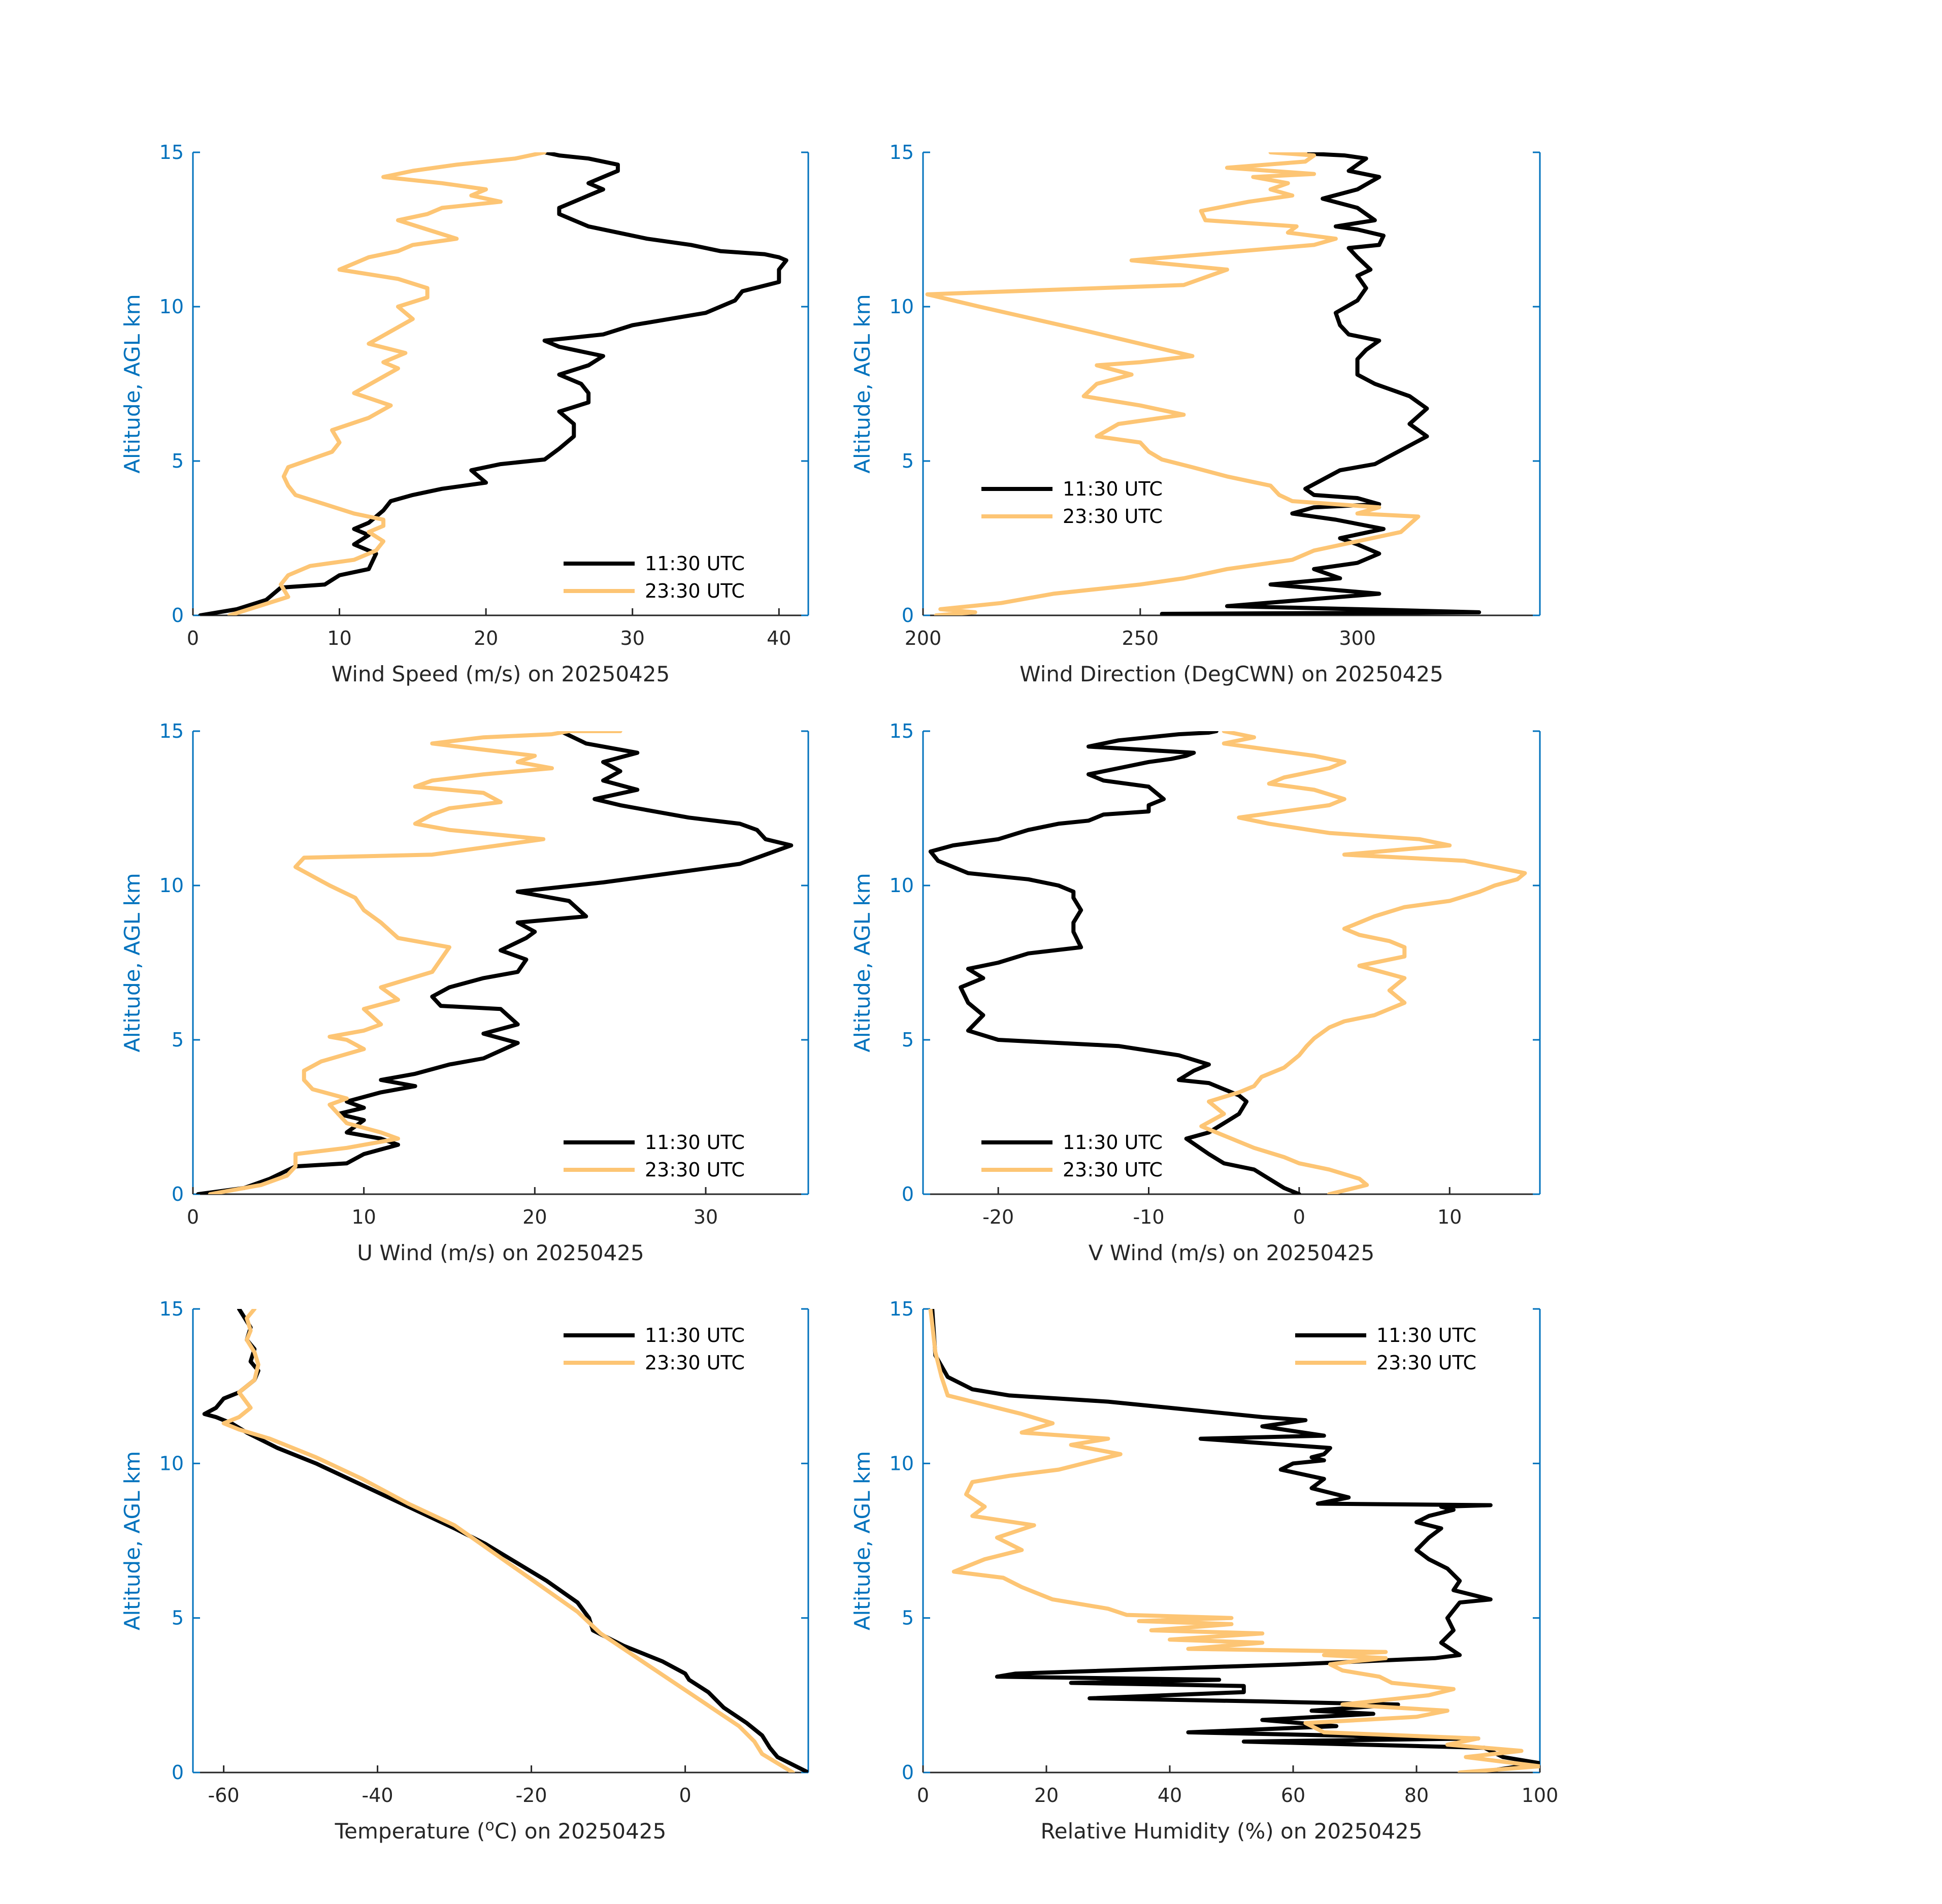 Image resolution: width=1942 pixels, height=1904 pixels. What do you see at coordinates (923, 638) in the screenshot?
I see `x-tick-label: 200` at bounding box center [923, 638].